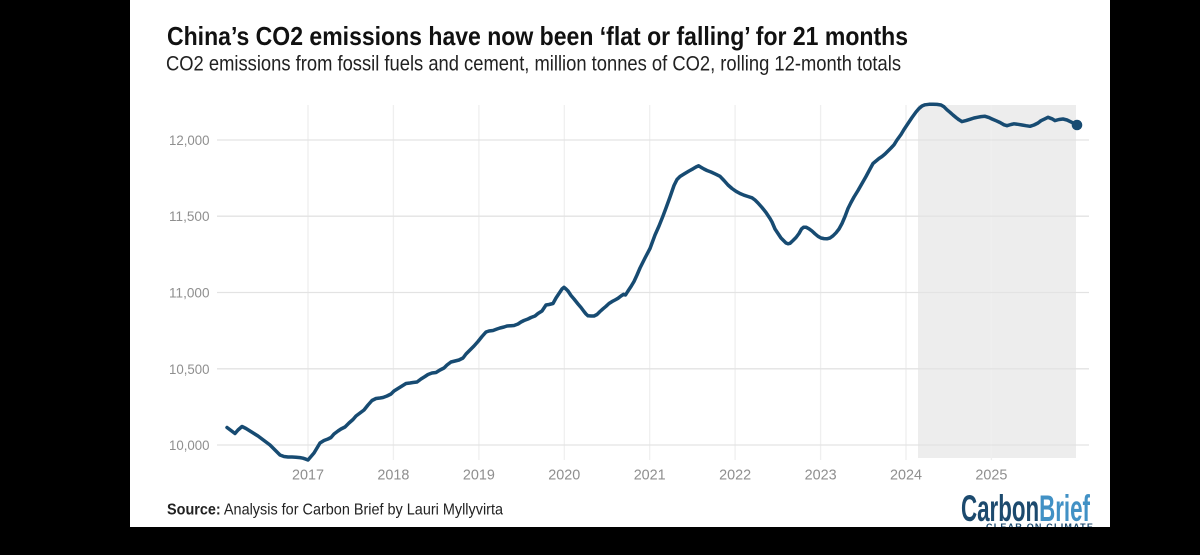 This screenshot has height=555, width=1200. Describe the element at coordinates (479, 475) in the screenshot. I see `svg-text: 2019` at that location.